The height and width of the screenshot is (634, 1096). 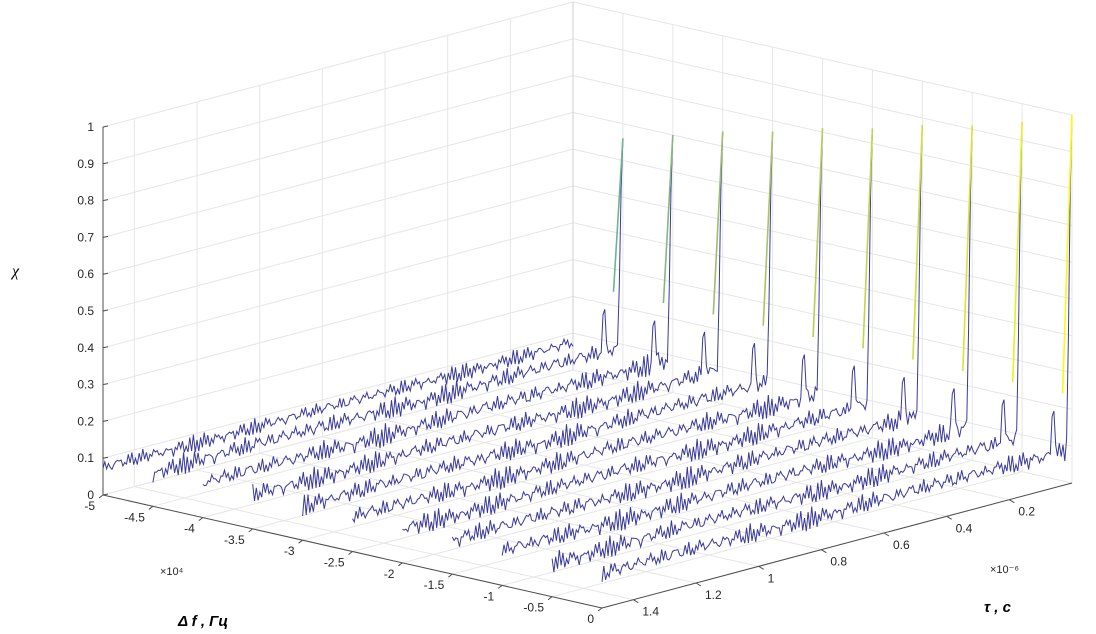 I want to click on y-tick-label: 0.8, so click(x=838, y=562).